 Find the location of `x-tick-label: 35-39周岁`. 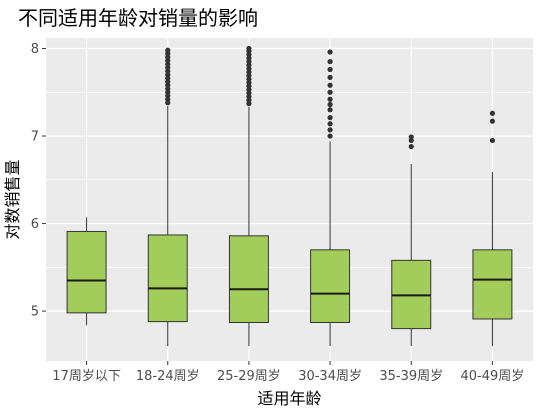

x-tick-label: 35-39周岁 is located at coordinates (411, 376).